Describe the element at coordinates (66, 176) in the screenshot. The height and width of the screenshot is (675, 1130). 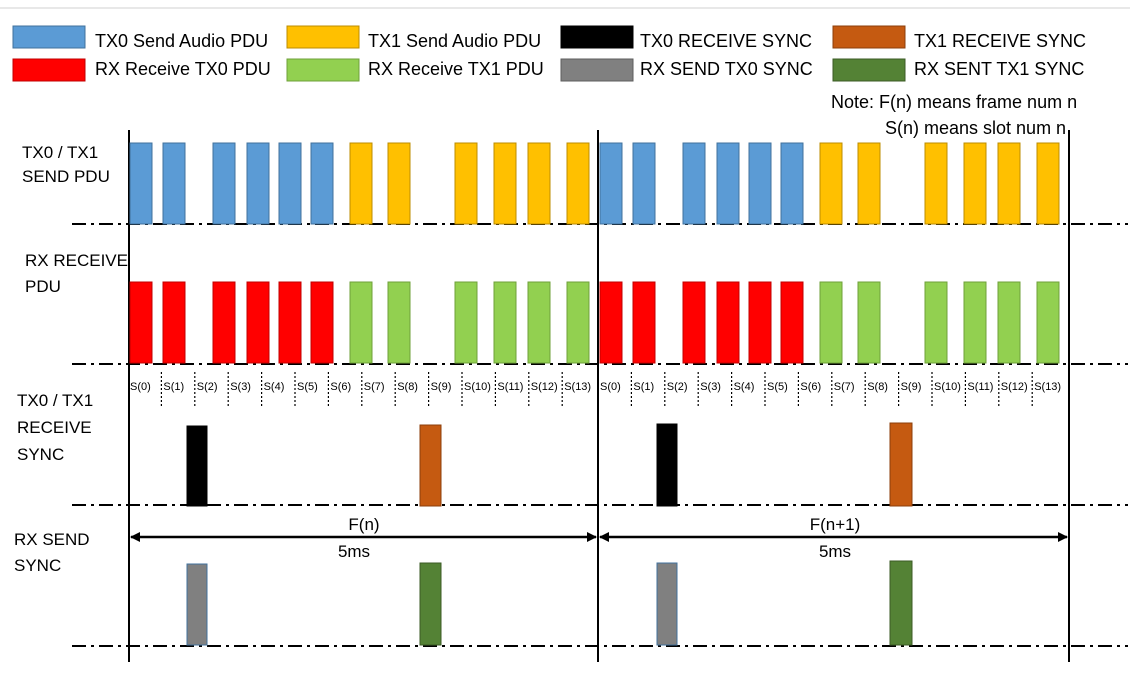
I see `row-label-send-pdu-2: SEND PDU` at that location.